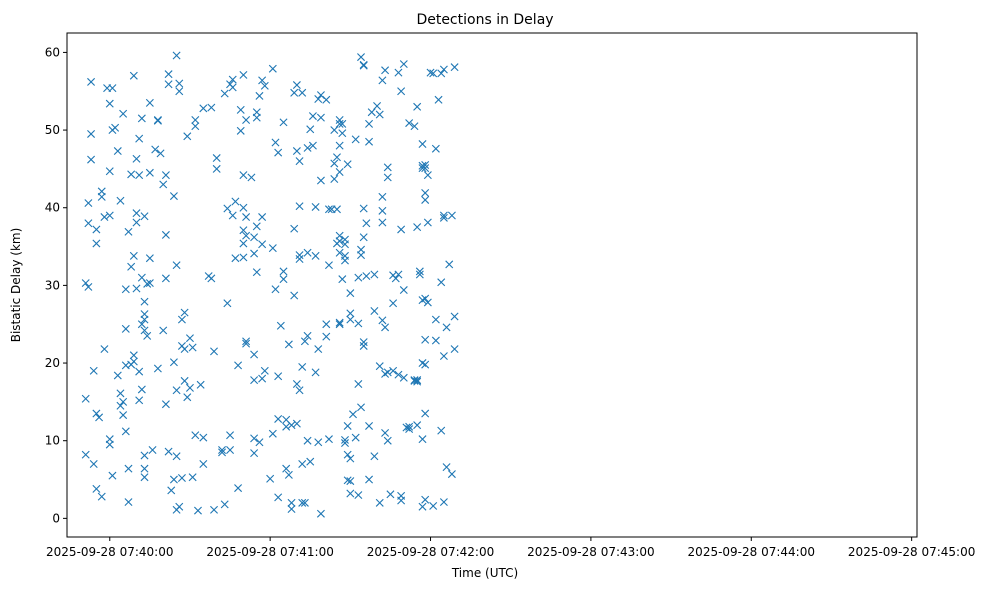  Describe the element at coordinates (56, 285) in the screenshot. I see `y-axis: 0 10 20 30 40 50 60` at that location.